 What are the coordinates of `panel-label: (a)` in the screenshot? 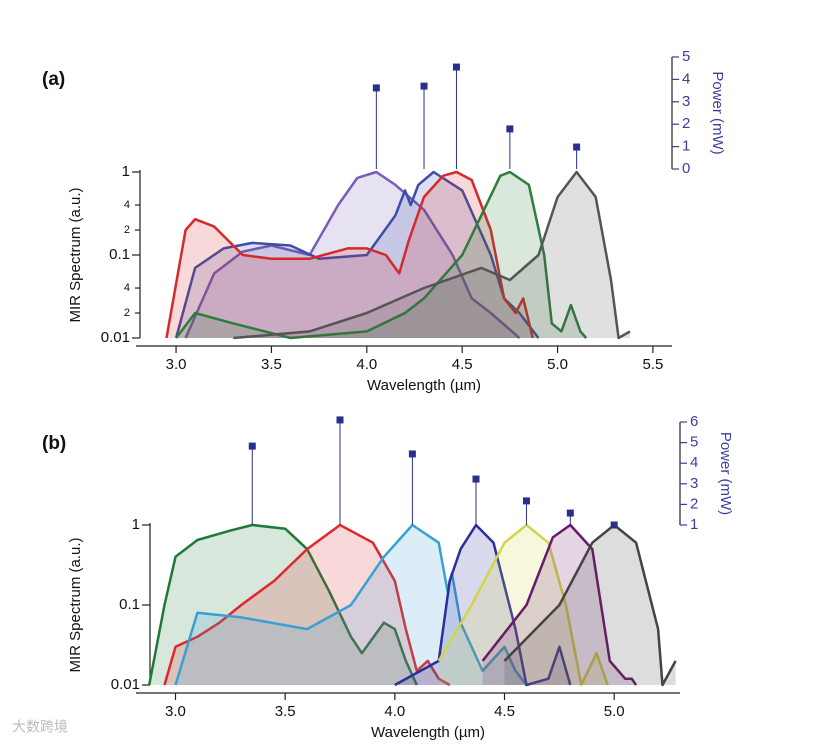 It's located at (53, 79).